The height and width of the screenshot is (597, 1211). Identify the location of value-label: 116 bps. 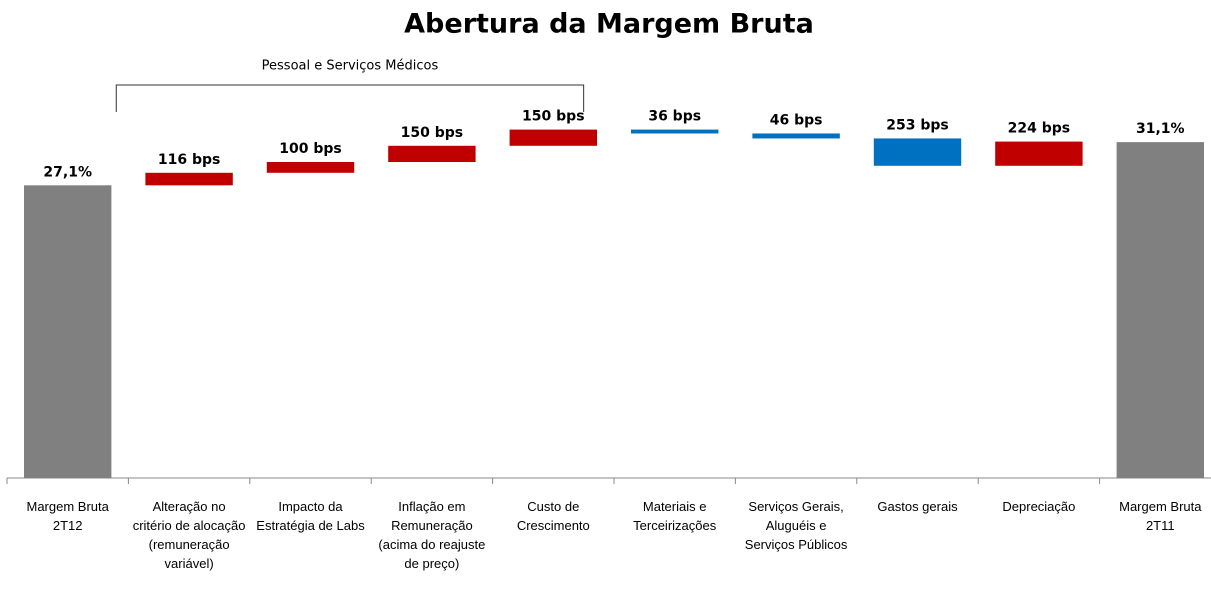
(189, 160).